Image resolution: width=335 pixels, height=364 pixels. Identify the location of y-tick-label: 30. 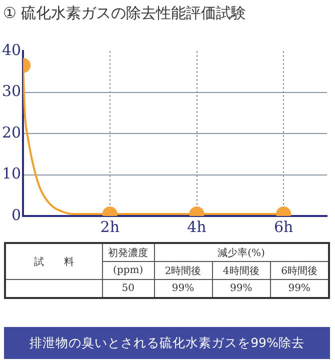
(12, 91).